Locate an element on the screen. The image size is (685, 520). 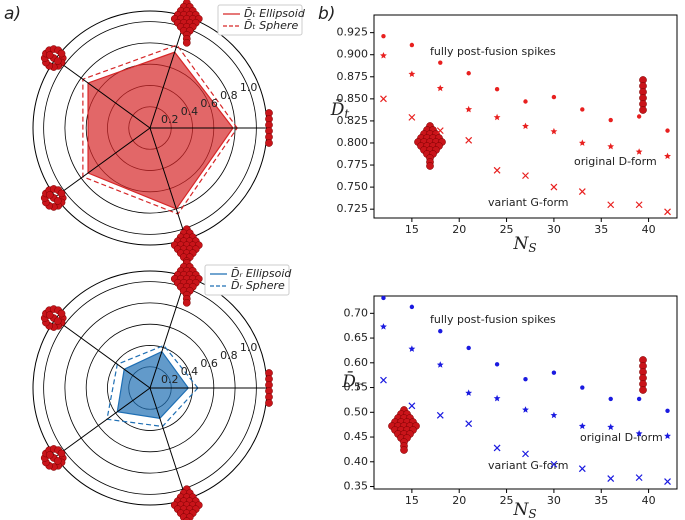
y-tick-label: 0.50 is located at coordinates (356, 411).